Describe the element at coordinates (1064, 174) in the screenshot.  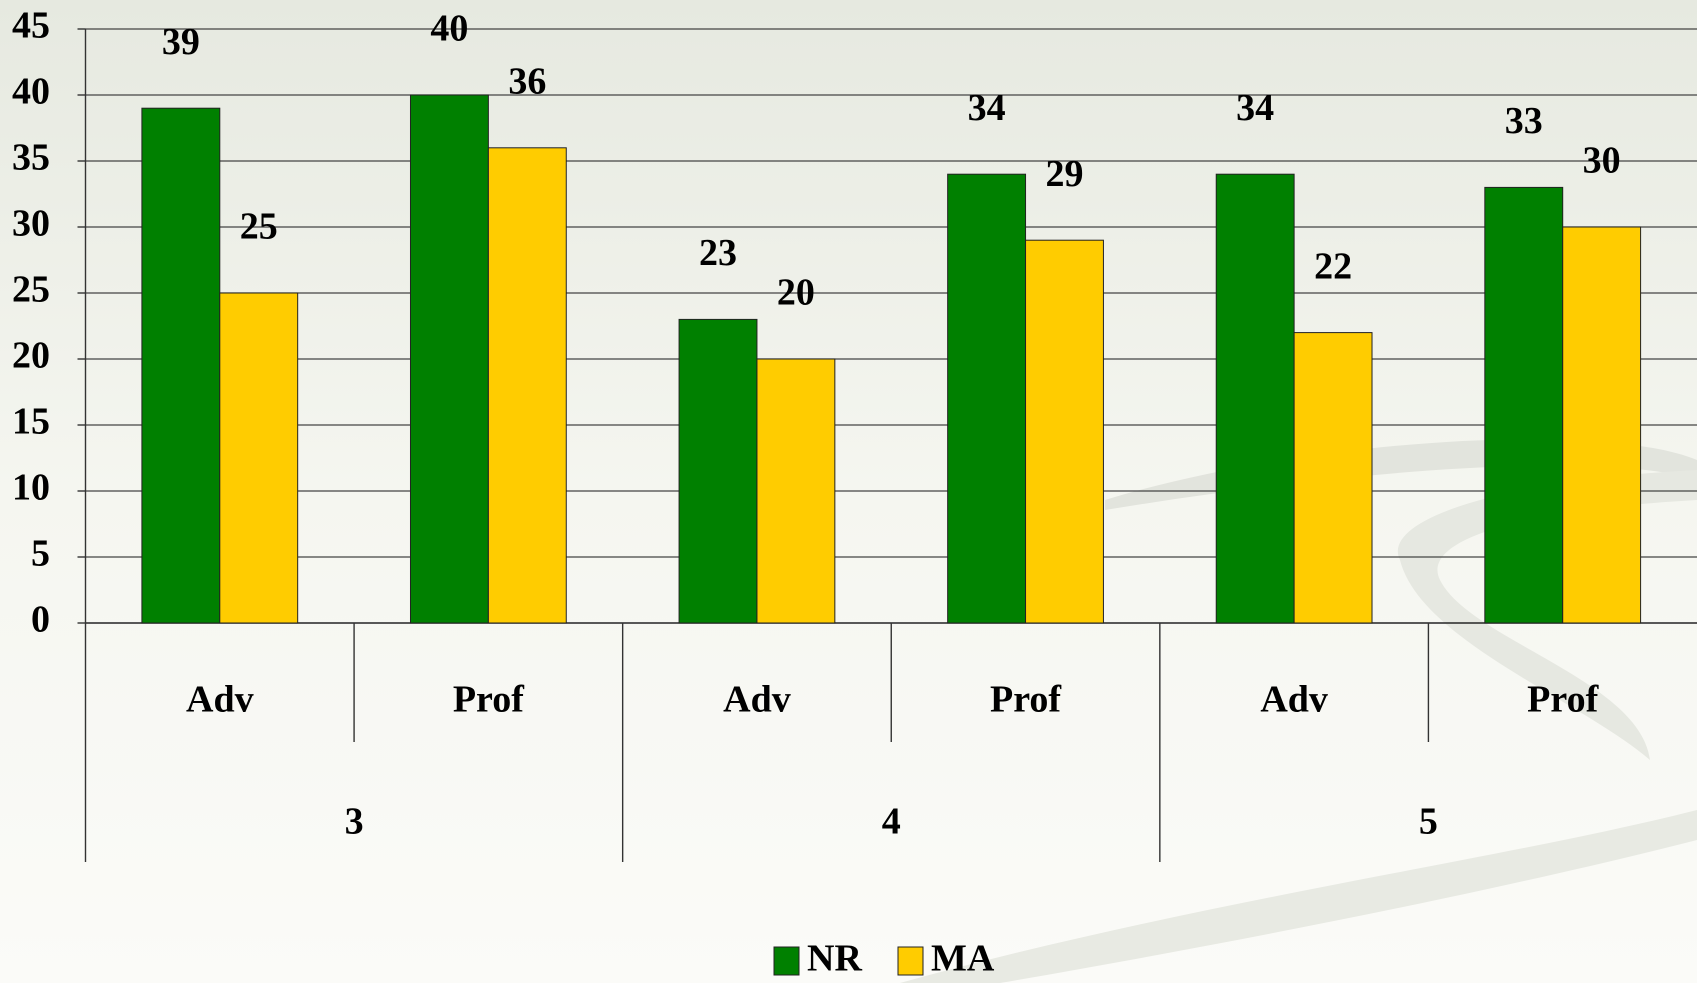
I see `value-label: 29` at that location.